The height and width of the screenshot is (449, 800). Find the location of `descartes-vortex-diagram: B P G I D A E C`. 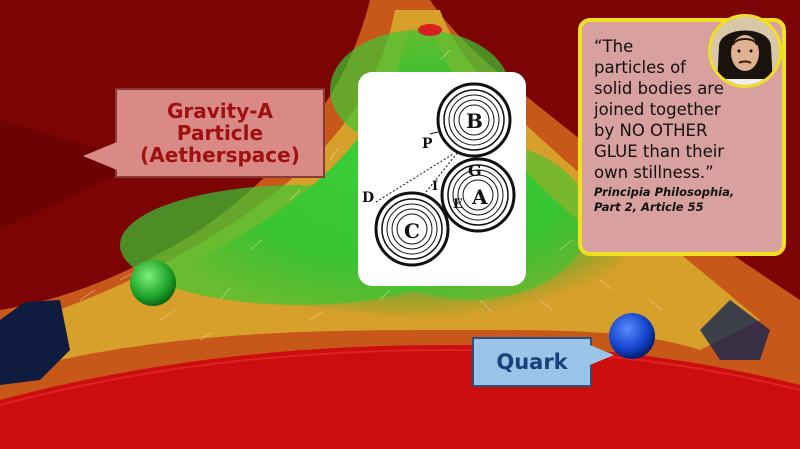

descartes-vortex-diagram: B P G I D A E C is located at coordinates (442, 179).